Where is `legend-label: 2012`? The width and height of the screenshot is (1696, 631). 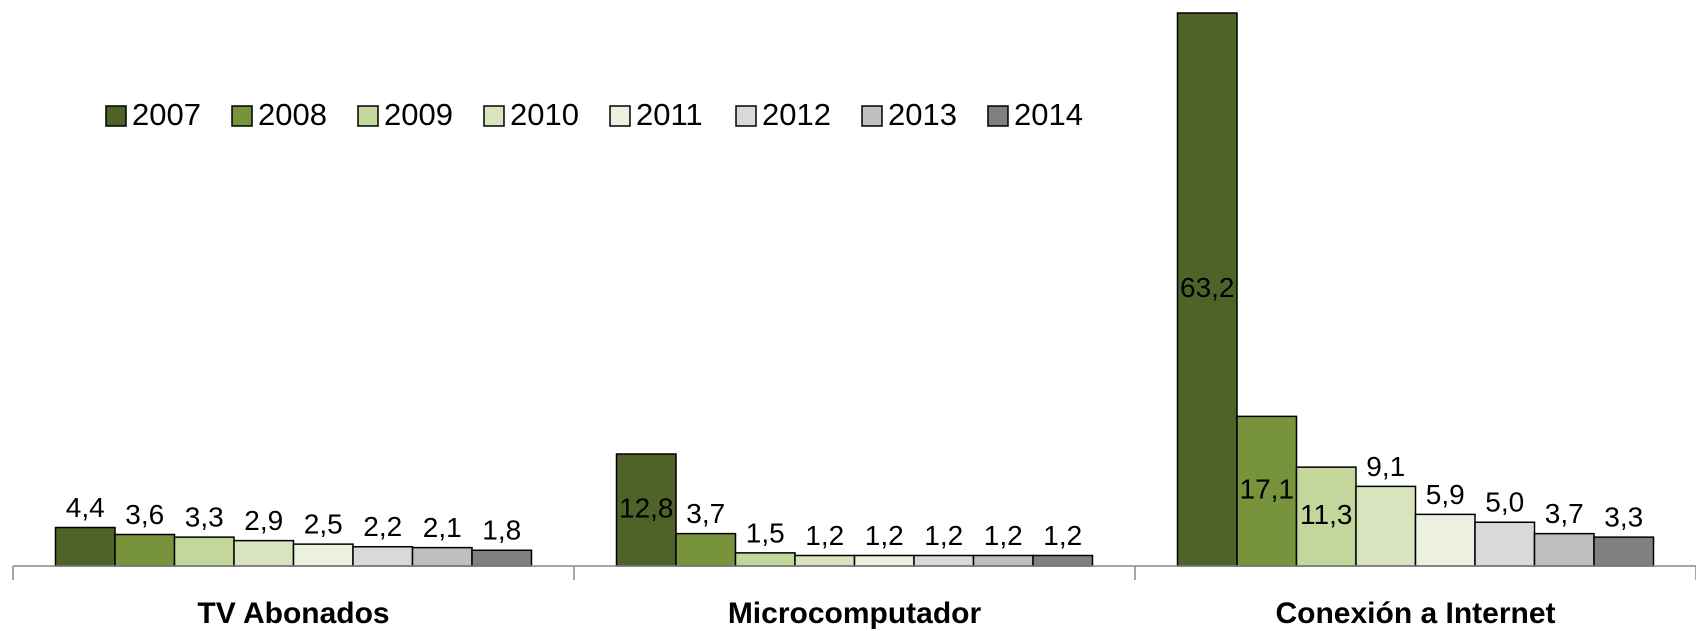 legend-label: 2012 is located at coordinates (796, 114).